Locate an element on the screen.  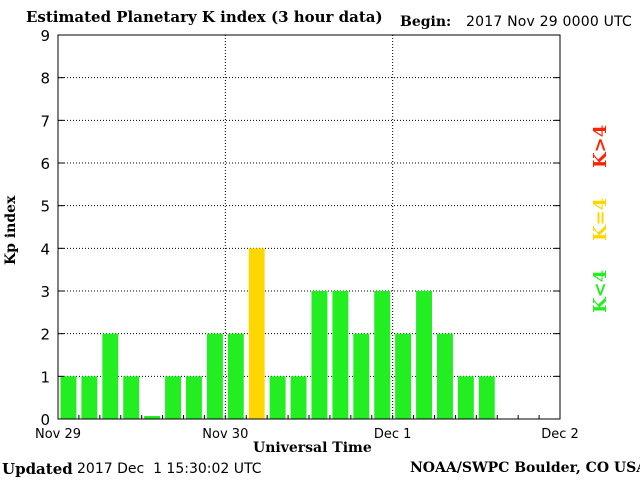
legend-k-above-4: K>4 is located at coordinates (600, 146).